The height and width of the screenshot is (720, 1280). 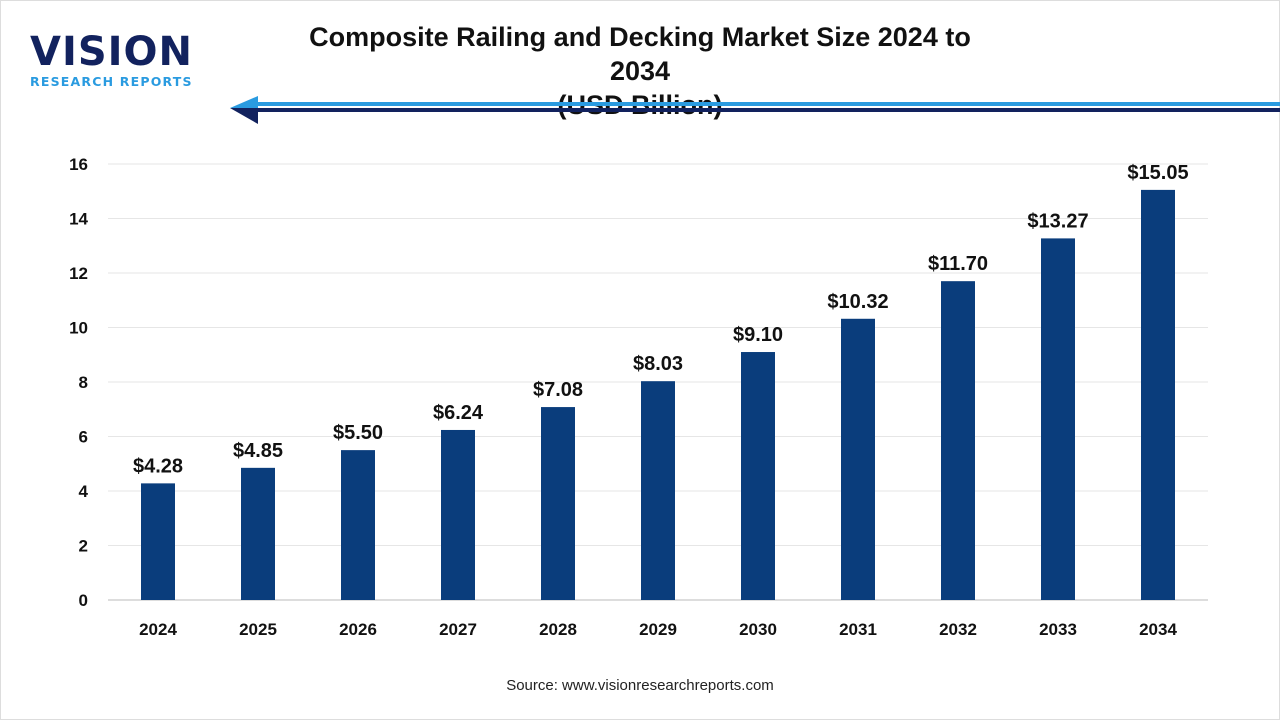 I want to click on data-label: $6.24, so click(x=458, y=413).